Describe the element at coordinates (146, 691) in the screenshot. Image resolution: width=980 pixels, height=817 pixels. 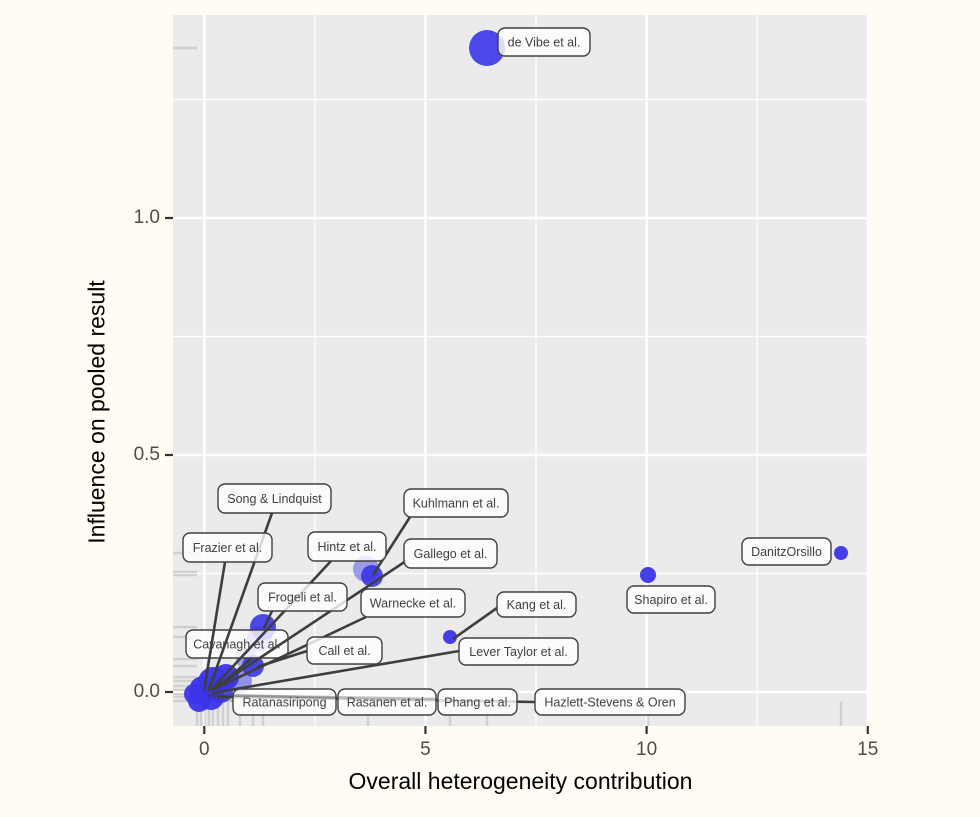
I see `y-tick-label: 0.0` at that location.